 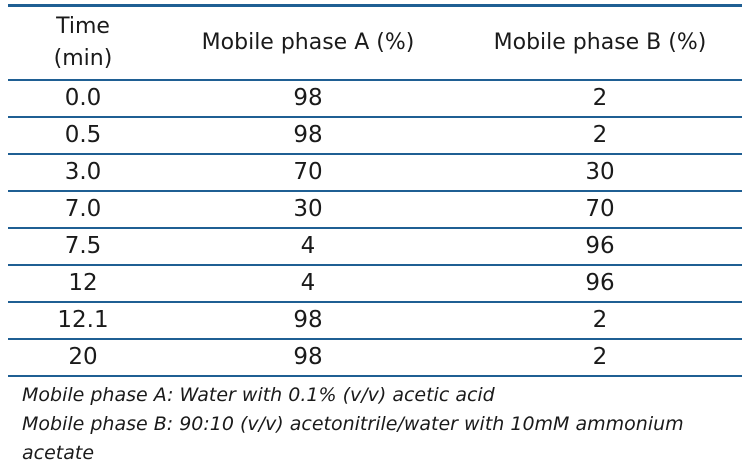 I want to click on cell-phase-a: 30, so click(x=308, y=209).